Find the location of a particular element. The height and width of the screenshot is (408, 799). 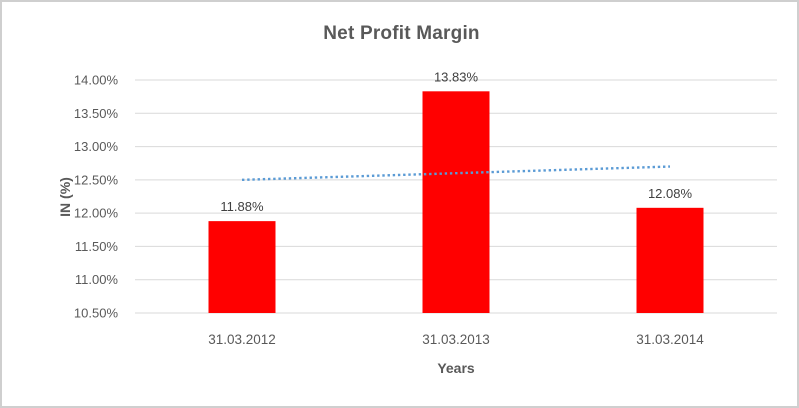

y-tick-label: 13.50% is located at coordinates (96, 113).